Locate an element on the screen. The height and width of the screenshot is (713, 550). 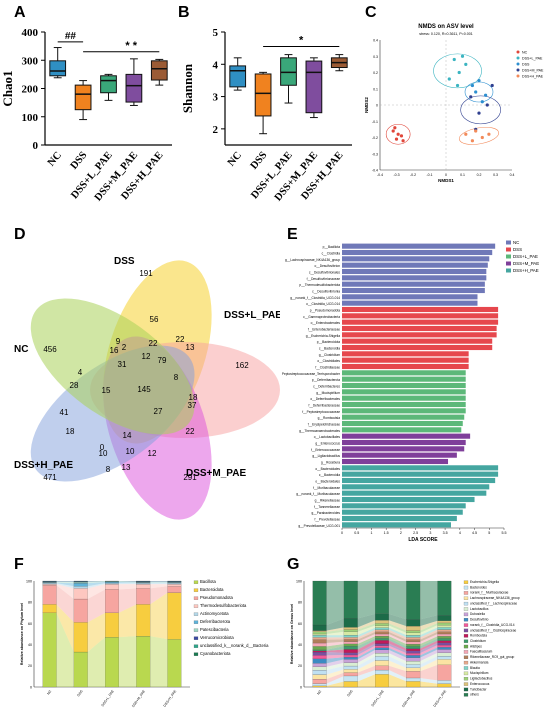
genus-x-tick-label: NC is located at coordinates (319, 692).